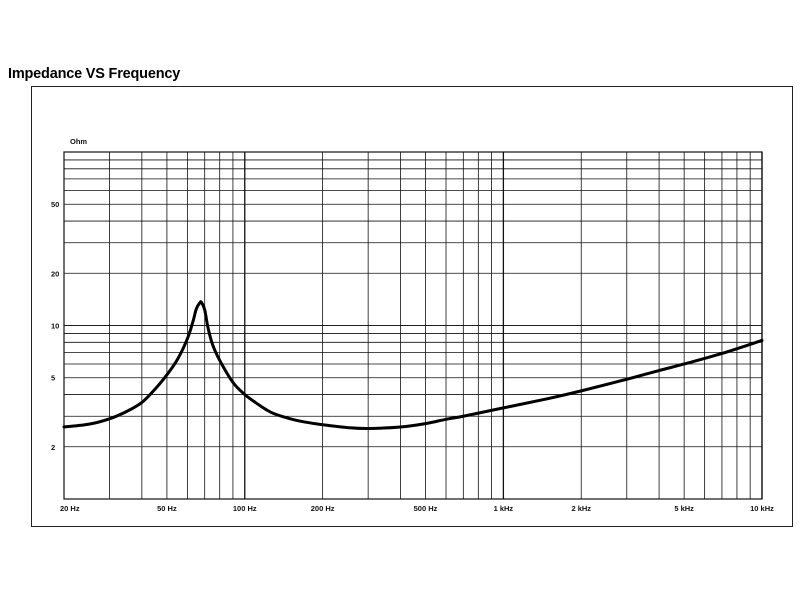 The image size is (811, 608). Describe the element at coordinates (762, 508) in the screenshot. I see `x-tick-label: 10 kHz` at that location.